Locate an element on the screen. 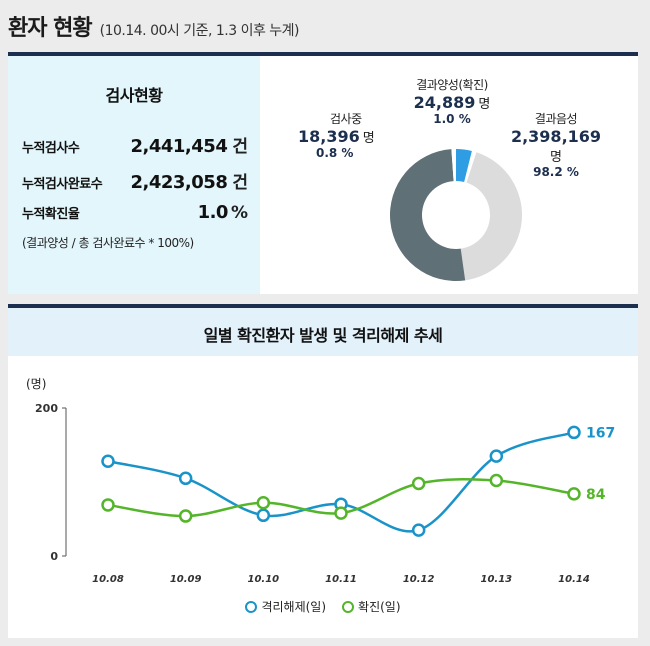 This screenshot has width=650, height=646. testing-unit: 명 is located at coordinates (368, 138).